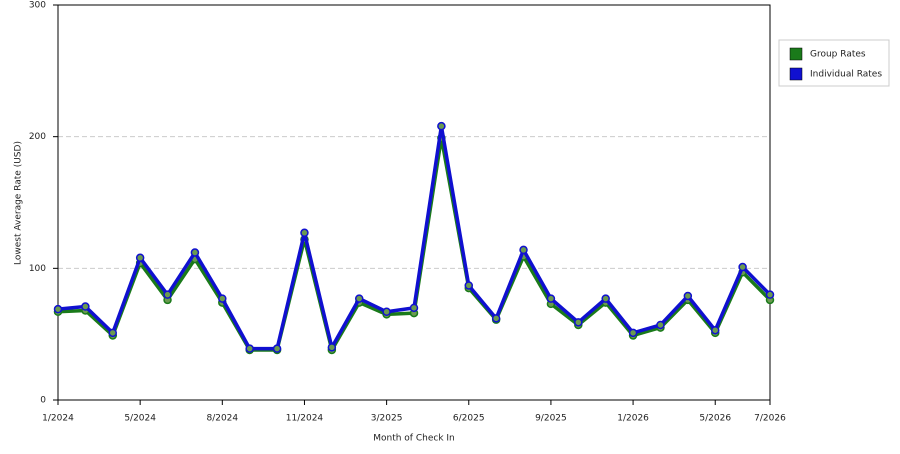  What do you see at coordinates (140, 419) in the screenshot?
I see `x-tick-label: 5/2024` at bounding box center [140, 419].